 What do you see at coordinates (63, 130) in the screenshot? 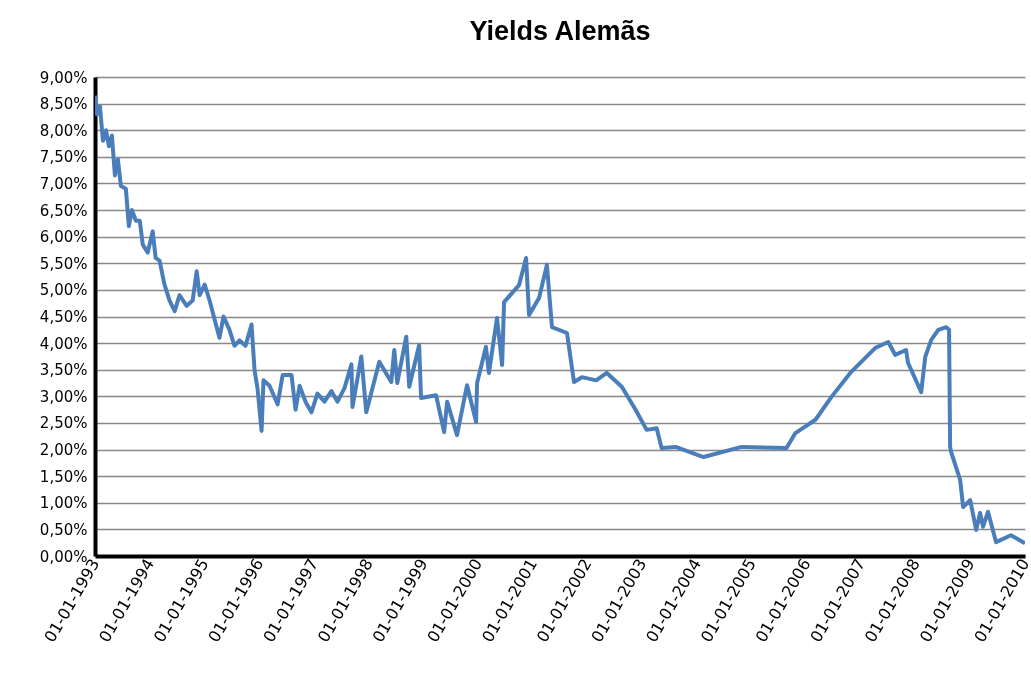
I see `y-tick-label: 8,00%` at bounding box center [63, 130].